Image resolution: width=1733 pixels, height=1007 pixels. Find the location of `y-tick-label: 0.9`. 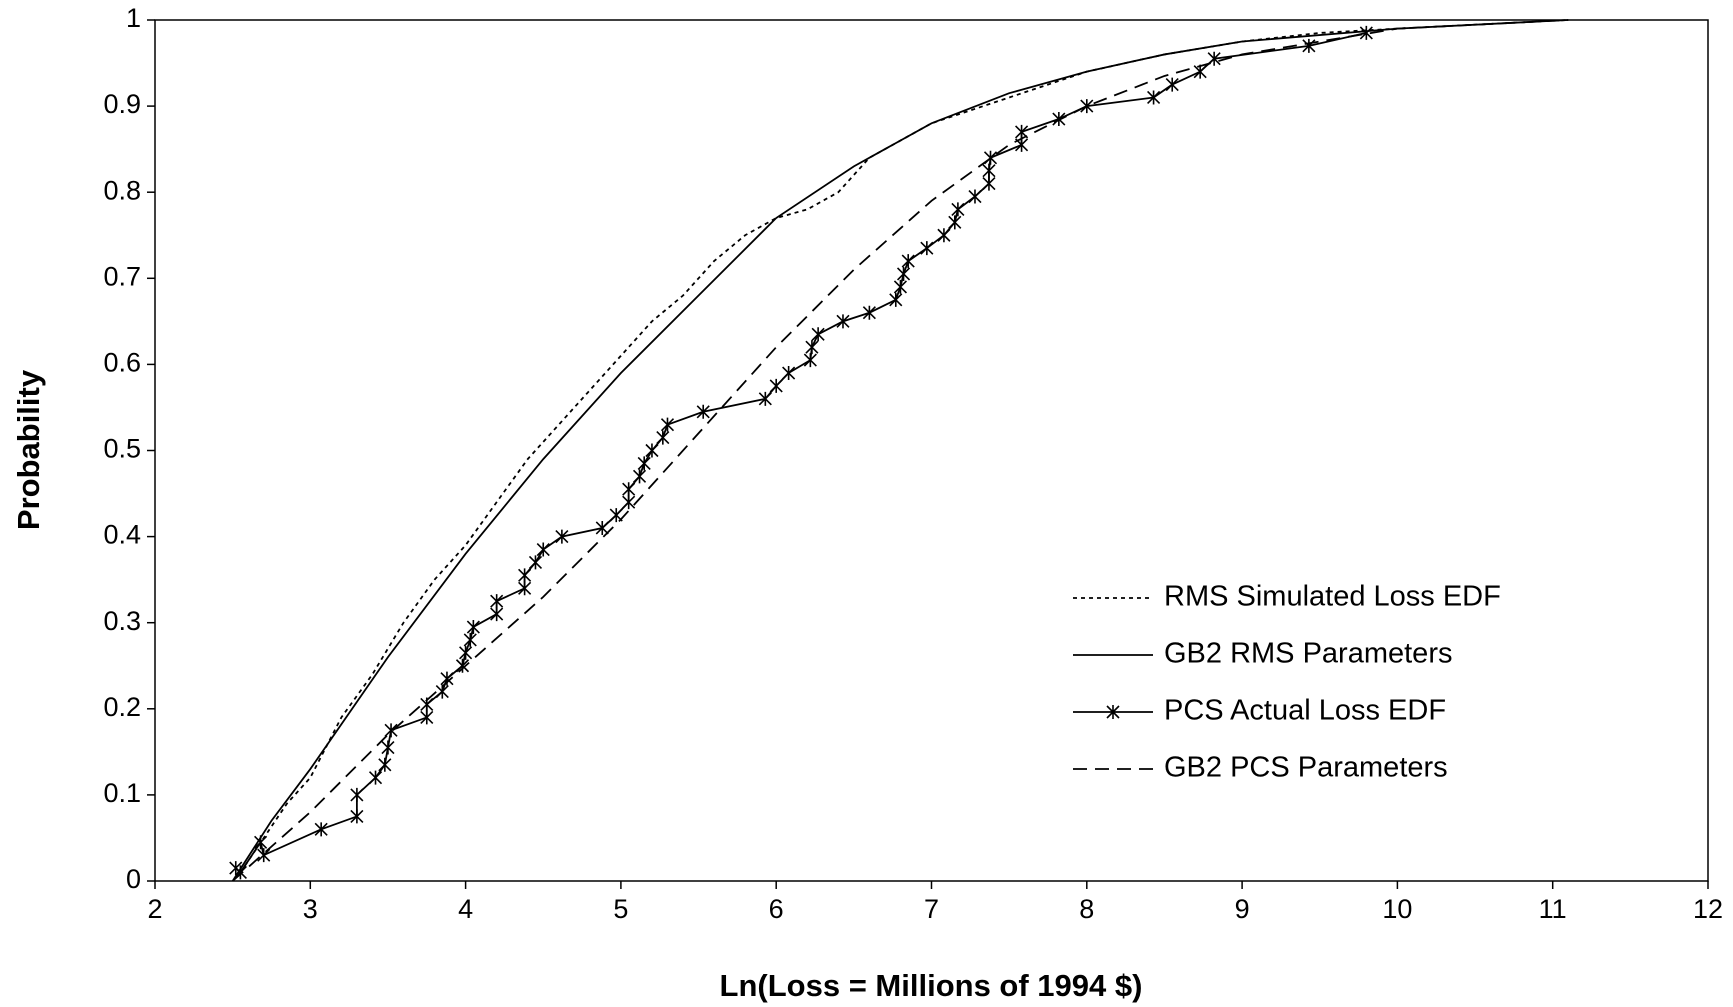

y-tick-label: 0.9 is located at coordinates (122, 104).